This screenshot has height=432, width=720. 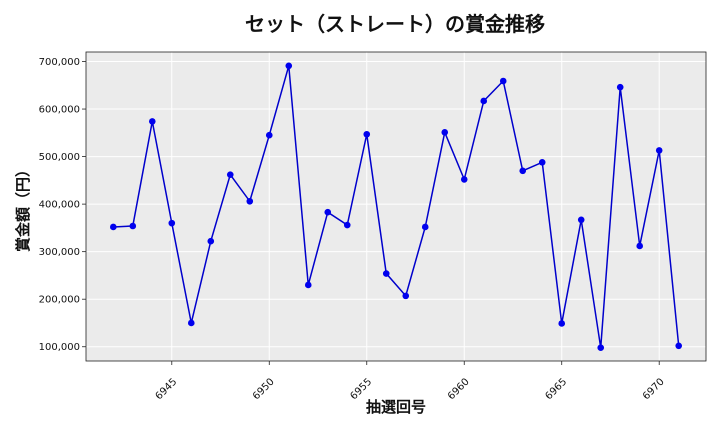 I want to click on x-tick-label: 6960, so click(x=459, y=389).